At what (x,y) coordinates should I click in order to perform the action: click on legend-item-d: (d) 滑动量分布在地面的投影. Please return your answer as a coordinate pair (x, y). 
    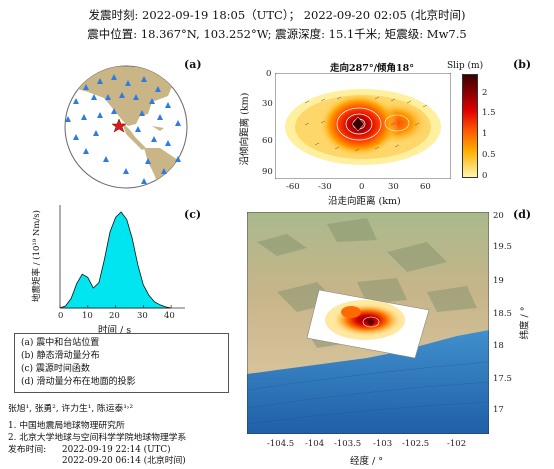
    Looking at the image, I should click on (78, 382).